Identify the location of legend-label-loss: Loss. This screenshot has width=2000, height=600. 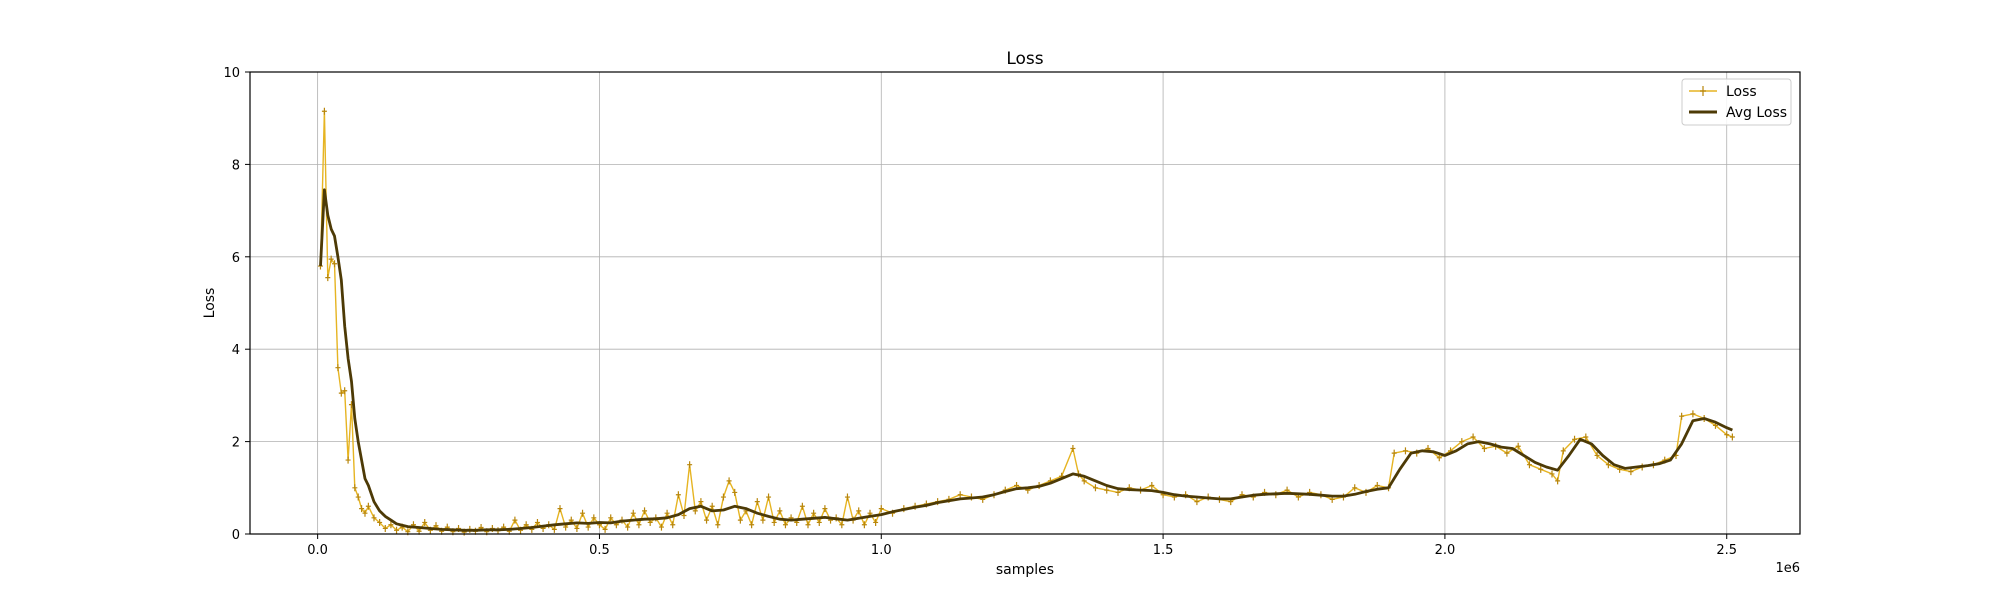
(1741, 92).